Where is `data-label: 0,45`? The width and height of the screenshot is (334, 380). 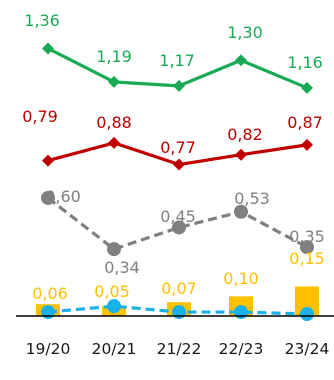 data-label: 0,45 is located at coordinates (178, 216).